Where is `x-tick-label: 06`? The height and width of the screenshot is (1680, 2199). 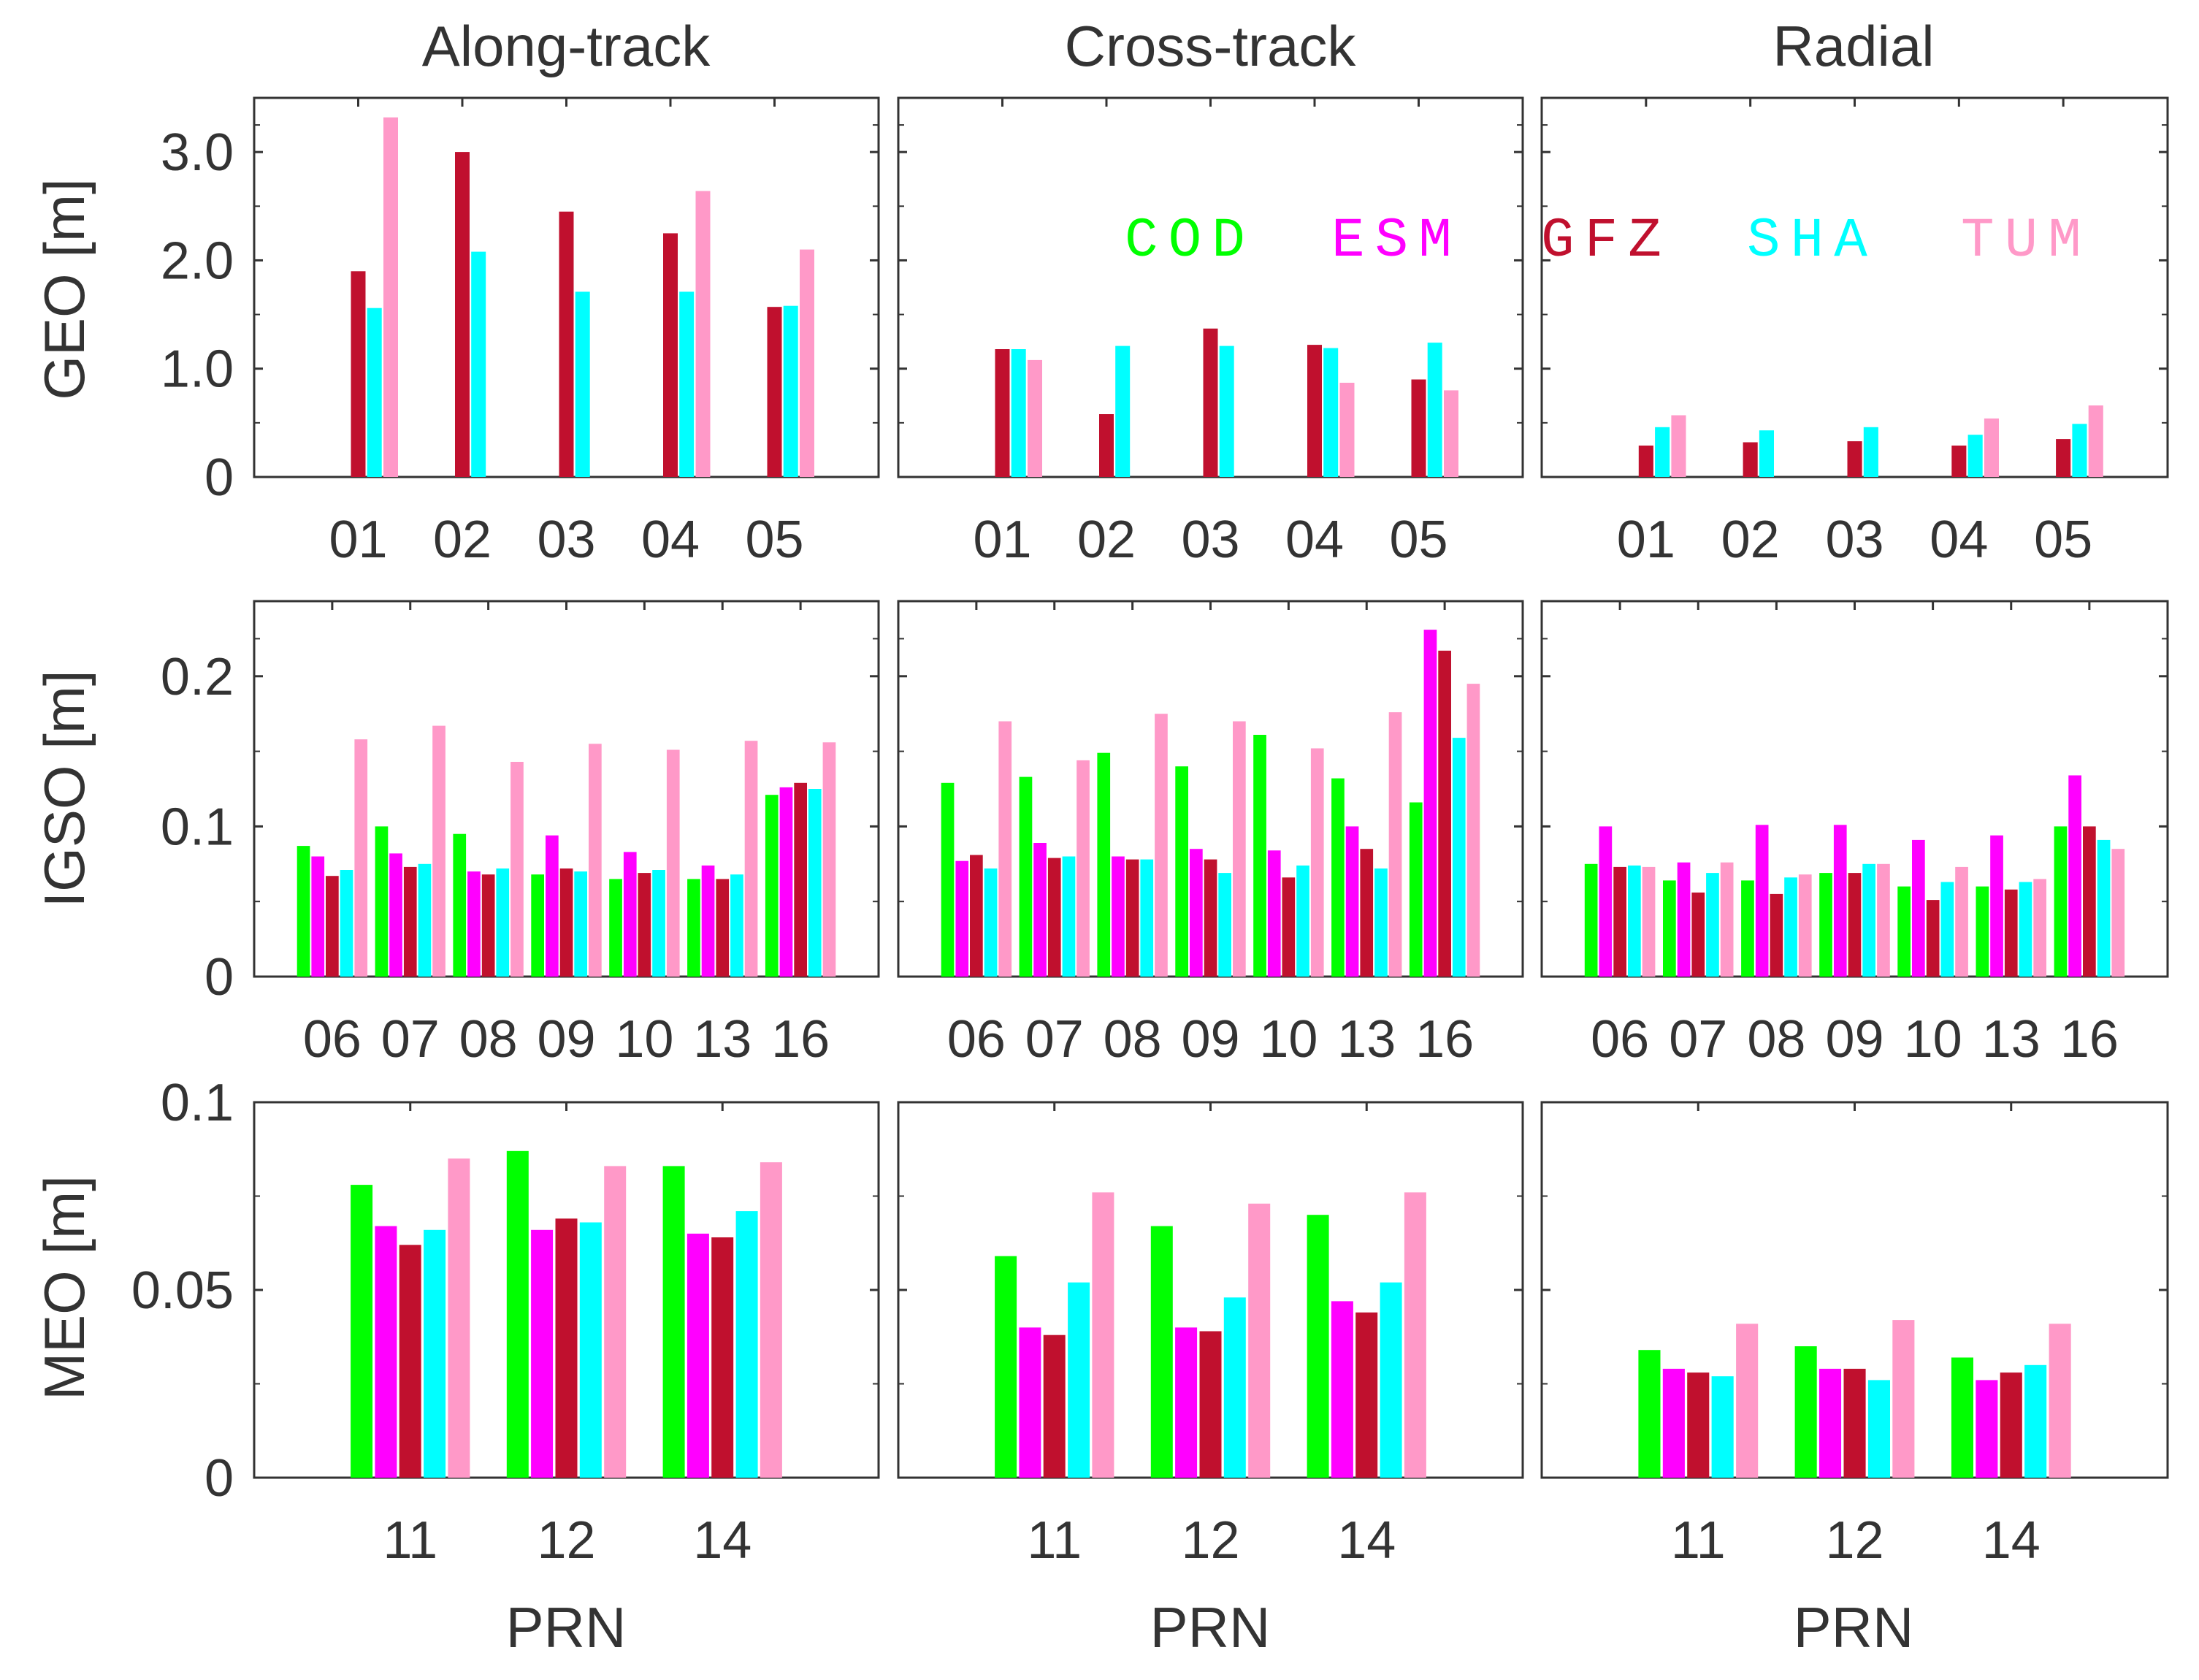
x-tick-label: 06 is located at coordinates (333, 1039).